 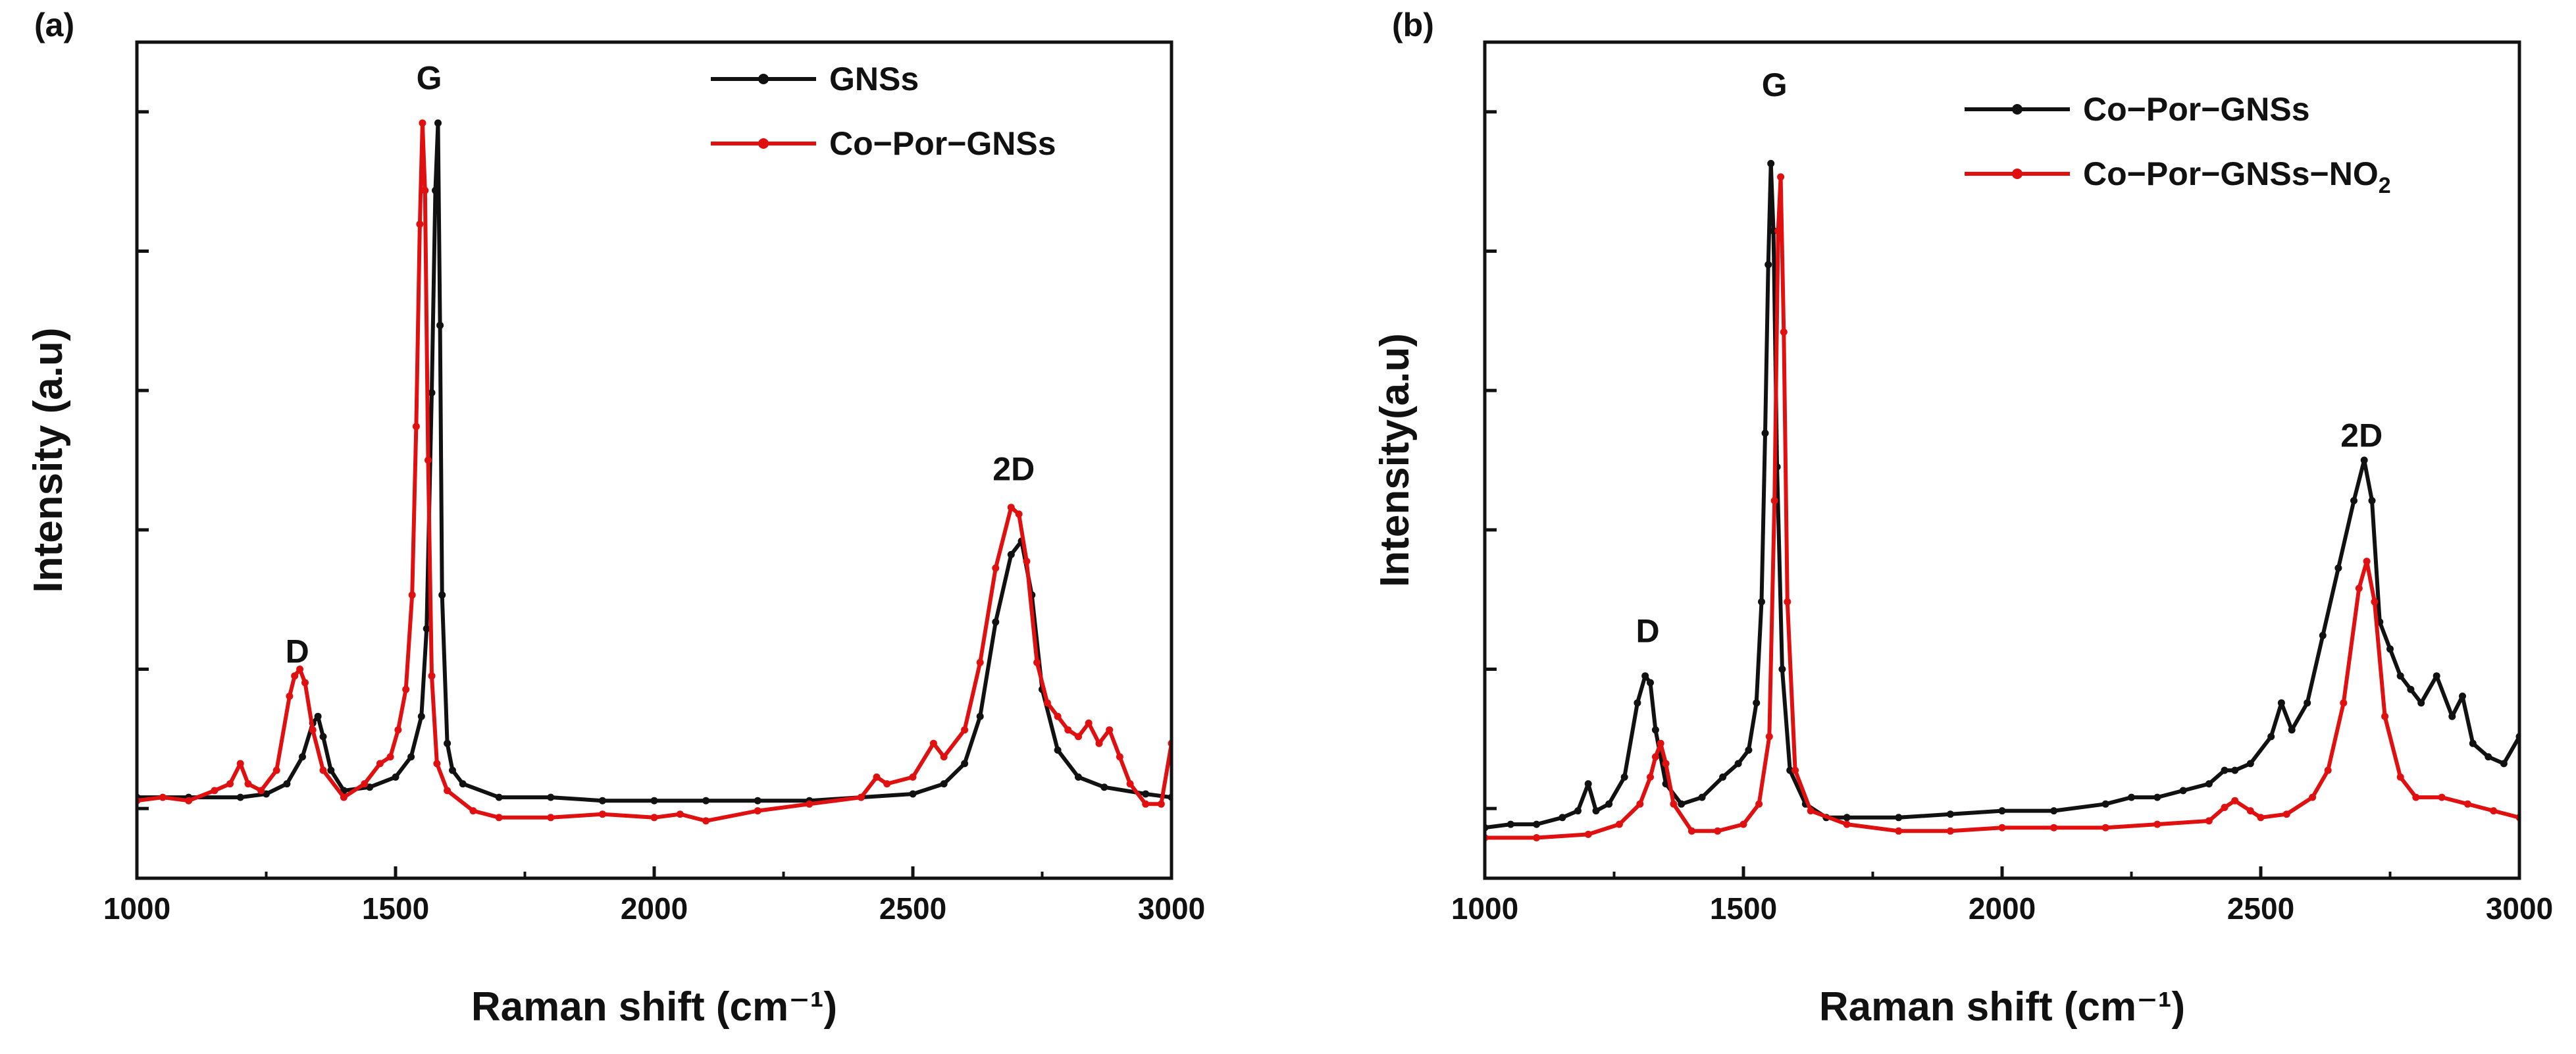 What do you see at coordinates (1648, 631) in the screenshot?
I see `peak-label-b-0: D` at bounding box center [1648, 631].